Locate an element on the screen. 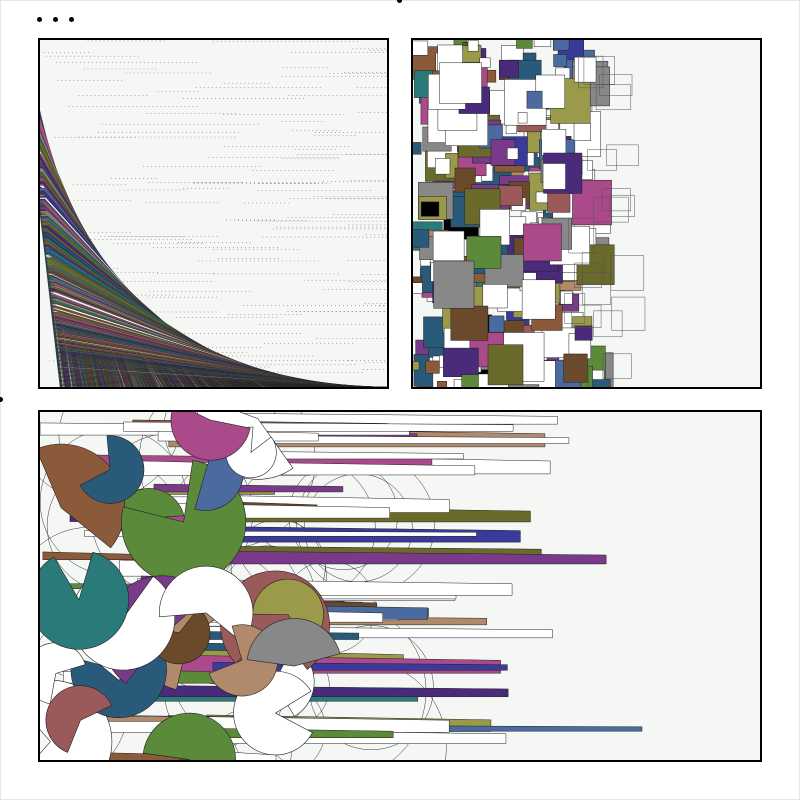 The width and height of the screenshot is (800, 800). circle-outline is located at coordinates (365, 524).